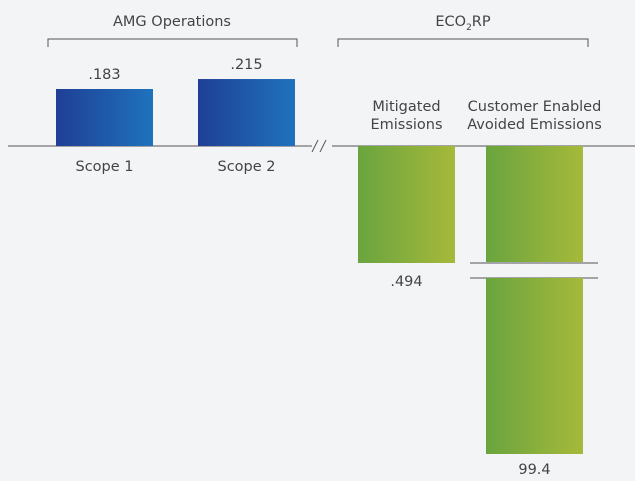  What do you see at coordinates (104, 75) in the screenshot?
I see `value-label: .183` at bounding box center [104, 75].